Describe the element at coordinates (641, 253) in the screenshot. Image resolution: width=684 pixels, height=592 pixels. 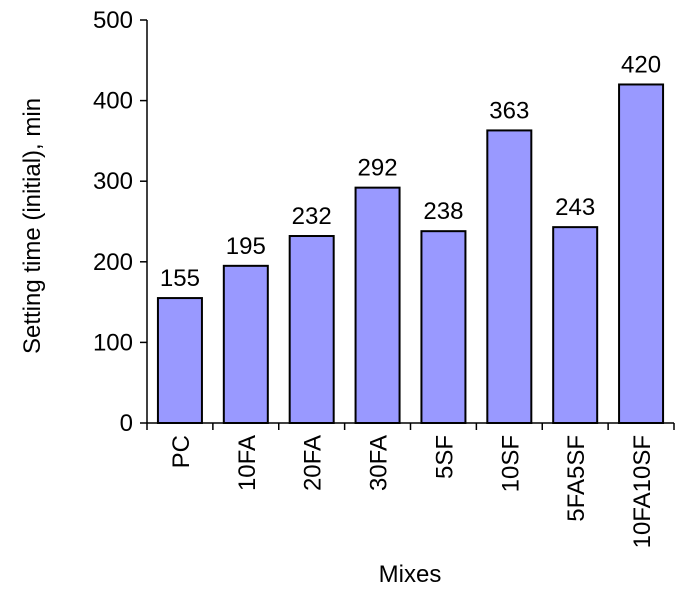
I see `bar-10fa10sf` at that location.